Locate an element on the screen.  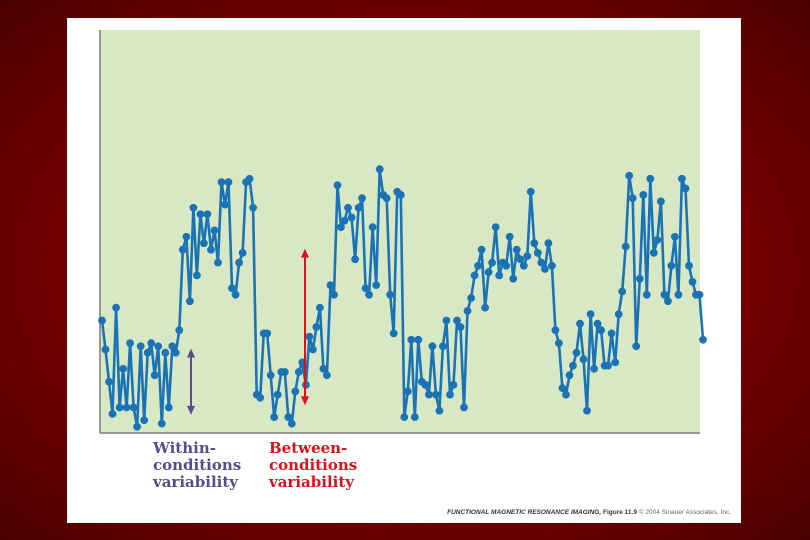
credit-book-title: FUNCTIONAL MAGNETIC RESONANCE IMAGING, is located at coordinates (524, 512).